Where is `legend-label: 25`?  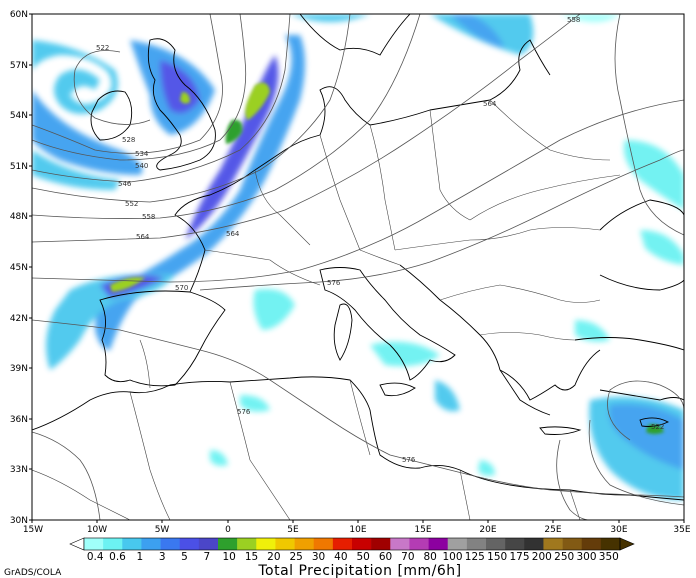
legend-label: 25 is located at coordinates (295, 557).